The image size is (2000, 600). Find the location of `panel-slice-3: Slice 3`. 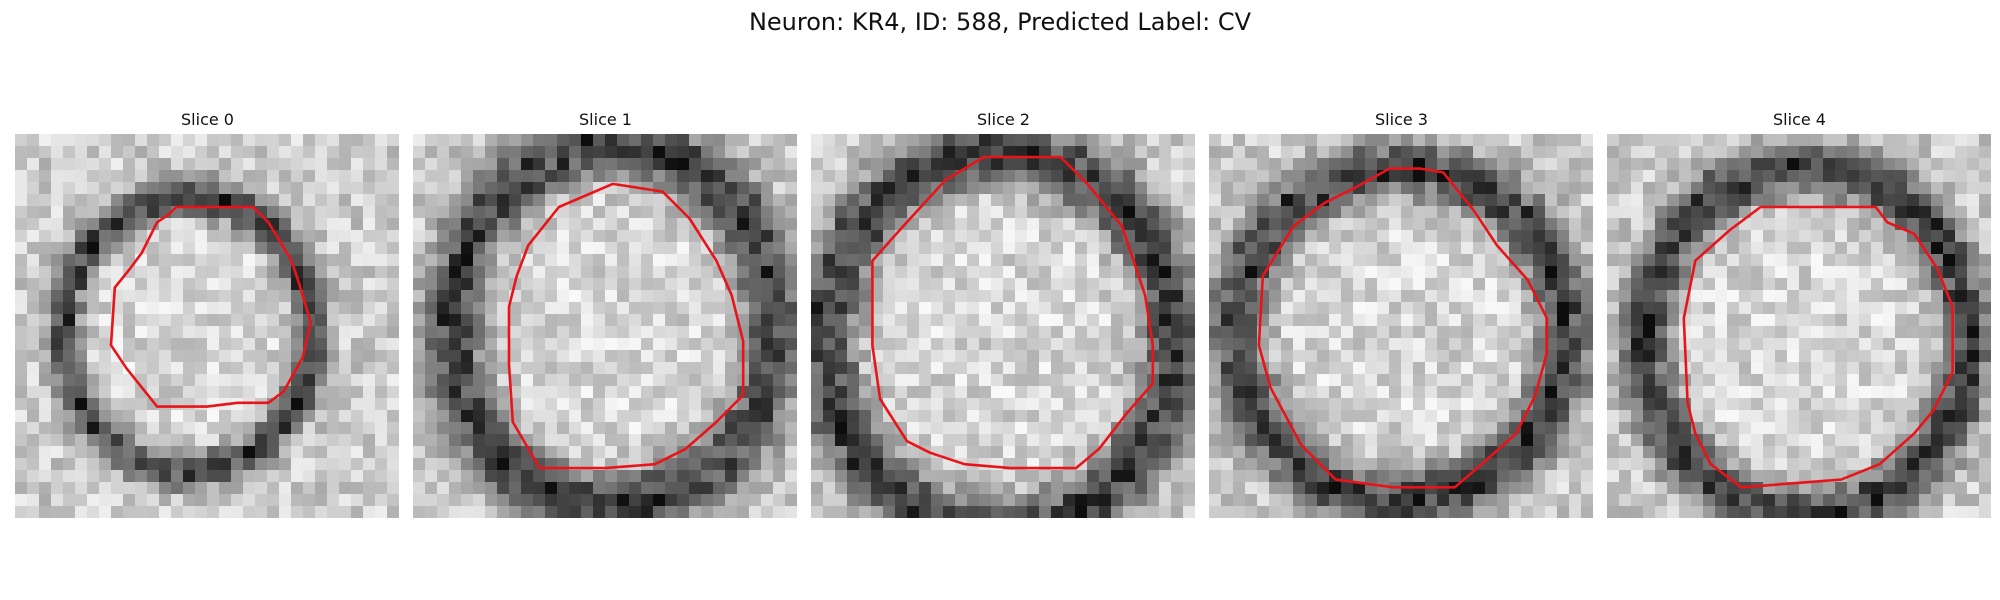

panel-slice-3: Slice 3 is located at coordinates (1401, 313).